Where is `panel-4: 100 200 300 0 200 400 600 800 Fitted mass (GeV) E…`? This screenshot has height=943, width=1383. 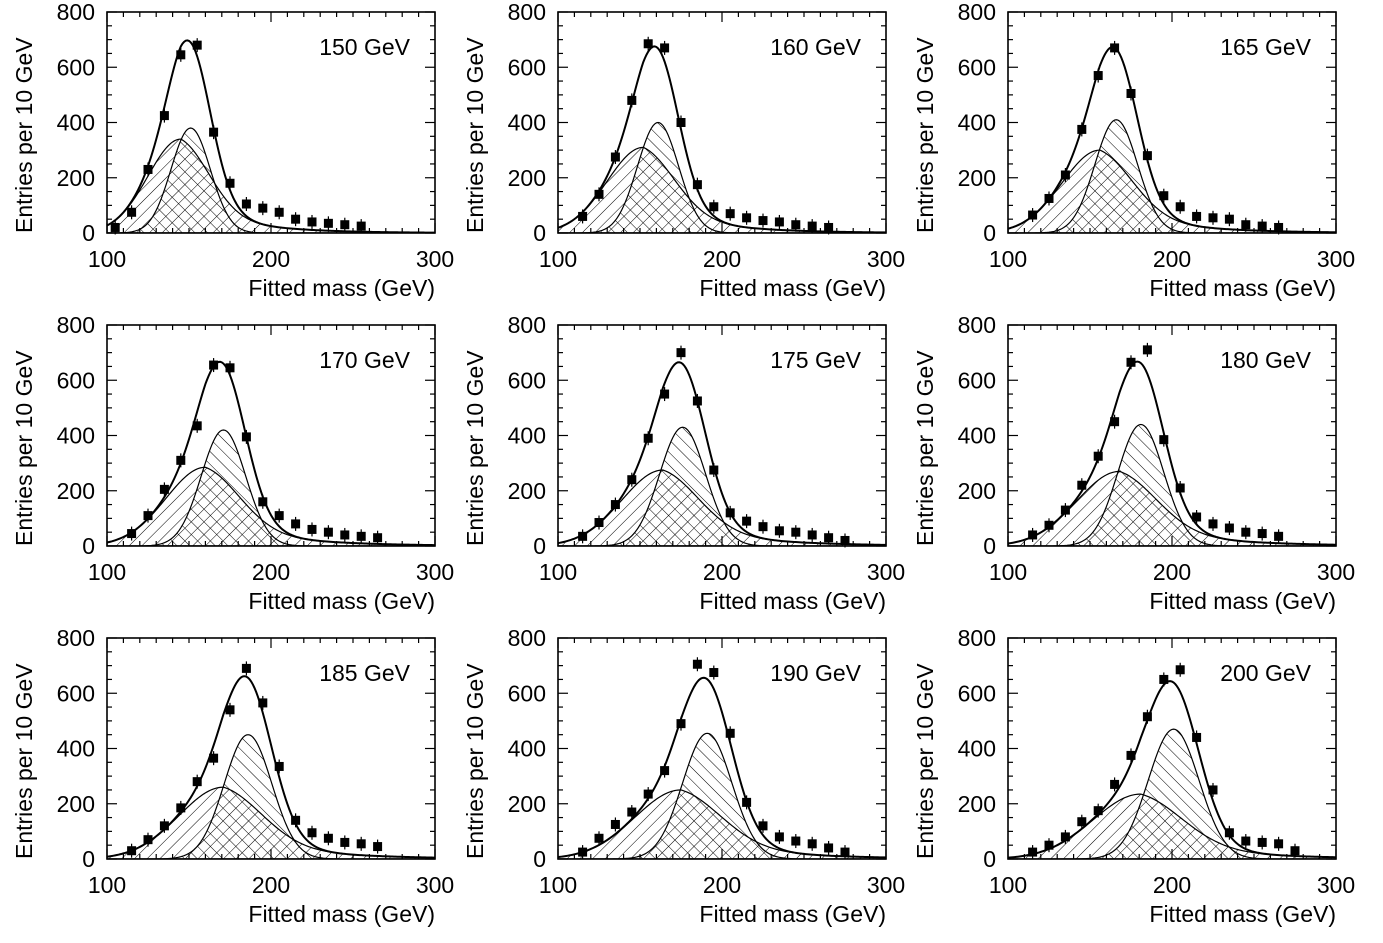 panel-4: 100 200 300 0 200 400 600 800 Fitted mass (GeV) E… is located at coordinates (232, 463).